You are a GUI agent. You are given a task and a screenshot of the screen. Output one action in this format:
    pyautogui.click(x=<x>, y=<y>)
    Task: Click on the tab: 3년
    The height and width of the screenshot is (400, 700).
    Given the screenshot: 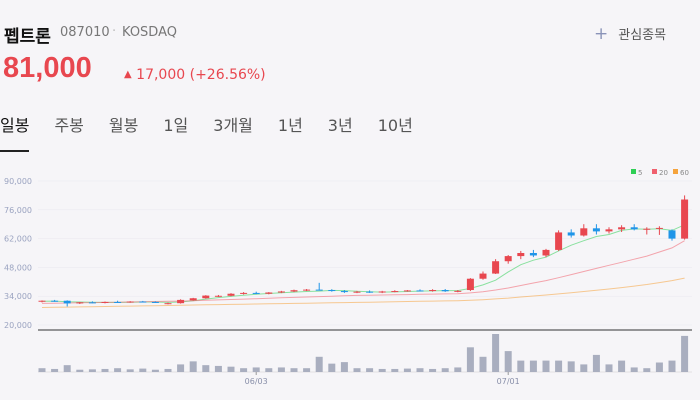 What is the action you would take?
    pyautogui.click(x=340, y=125)
    